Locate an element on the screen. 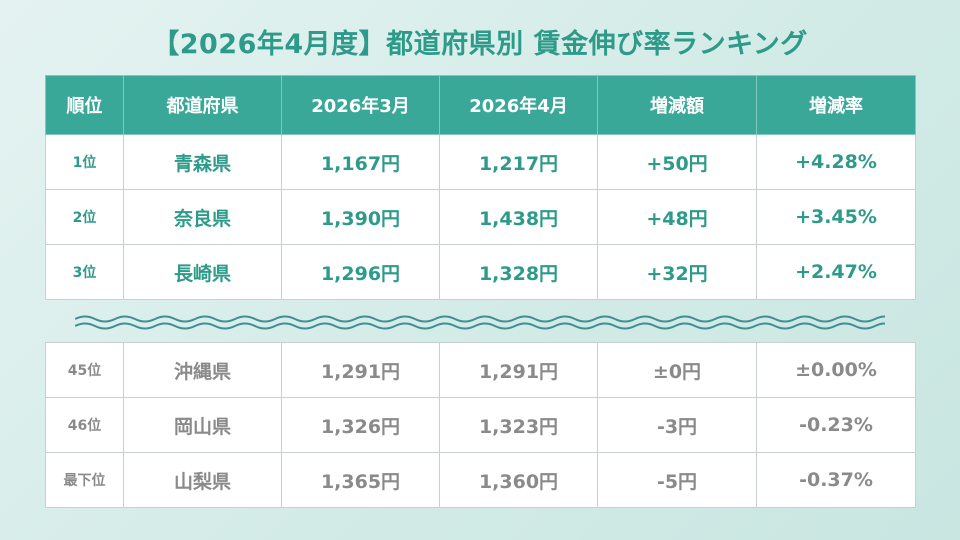  table-header-row: 順位 都道府県 2026年3月 2026年4月 増減額 増減率 is located at coordinates (480, 105).